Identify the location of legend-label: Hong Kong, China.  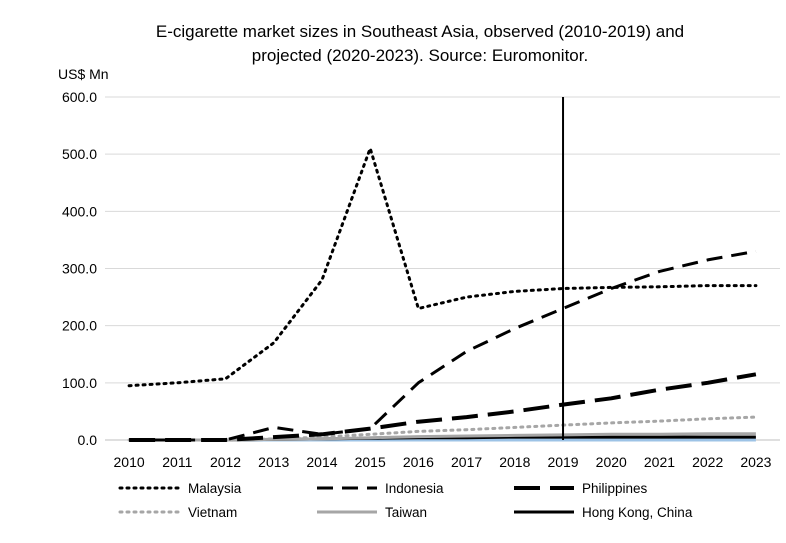
(637, 512).